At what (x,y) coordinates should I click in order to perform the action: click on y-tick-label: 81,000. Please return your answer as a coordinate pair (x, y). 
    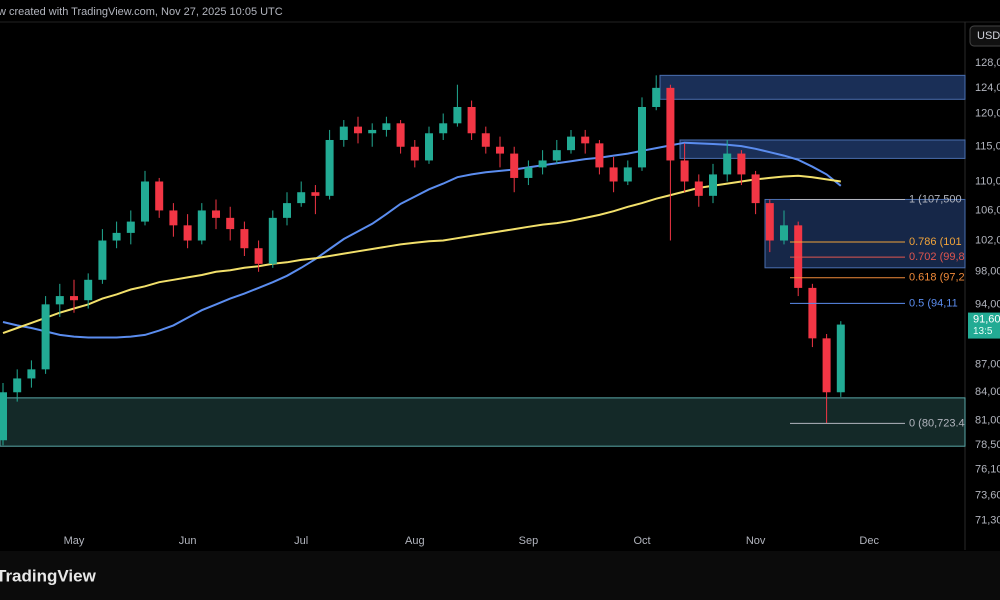
    Looking at the image, I should click on (987, 421).